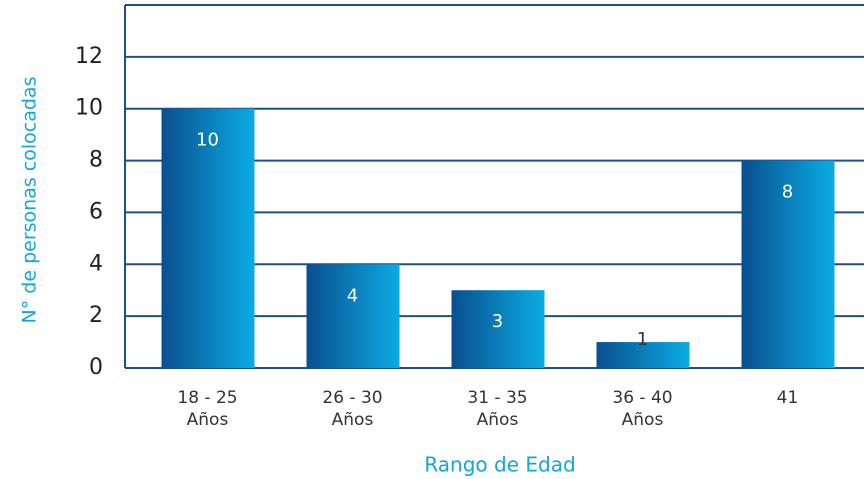 The image size is (864, 479). I want to click on y-tick-label: 10, so click(89, 108).